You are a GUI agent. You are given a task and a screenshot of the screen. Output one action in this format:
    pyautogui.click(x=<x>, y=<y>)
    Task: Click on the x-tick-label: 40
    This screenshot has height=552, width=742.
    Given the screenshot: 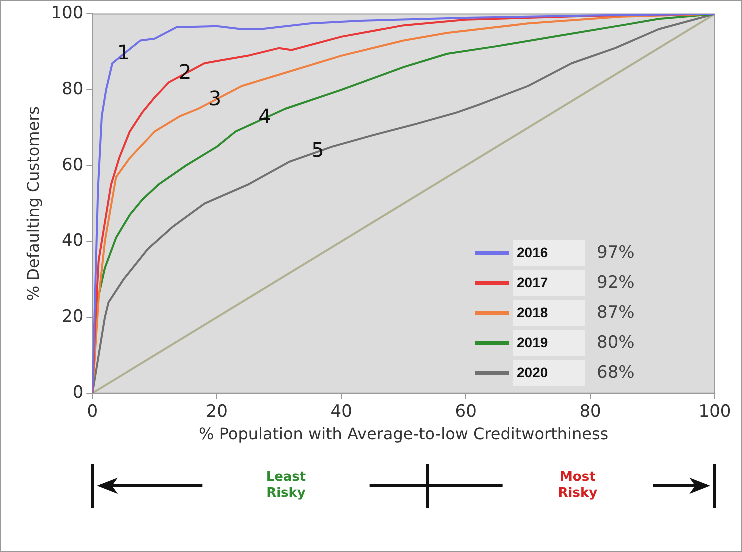 What is the action you would take?
    pyautogui.click(x=341, y=412)
    